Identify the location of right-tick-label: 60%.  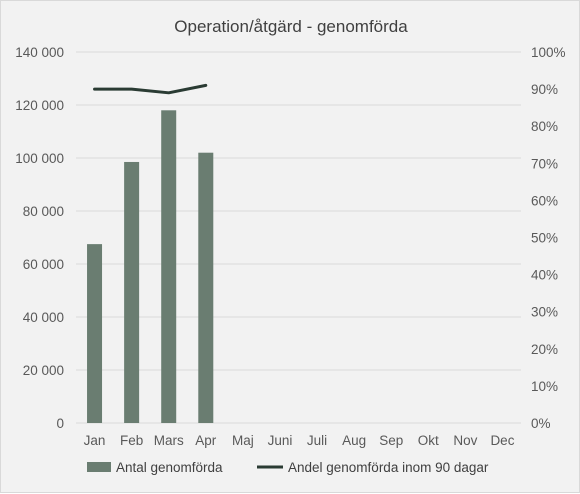
(544, 200).